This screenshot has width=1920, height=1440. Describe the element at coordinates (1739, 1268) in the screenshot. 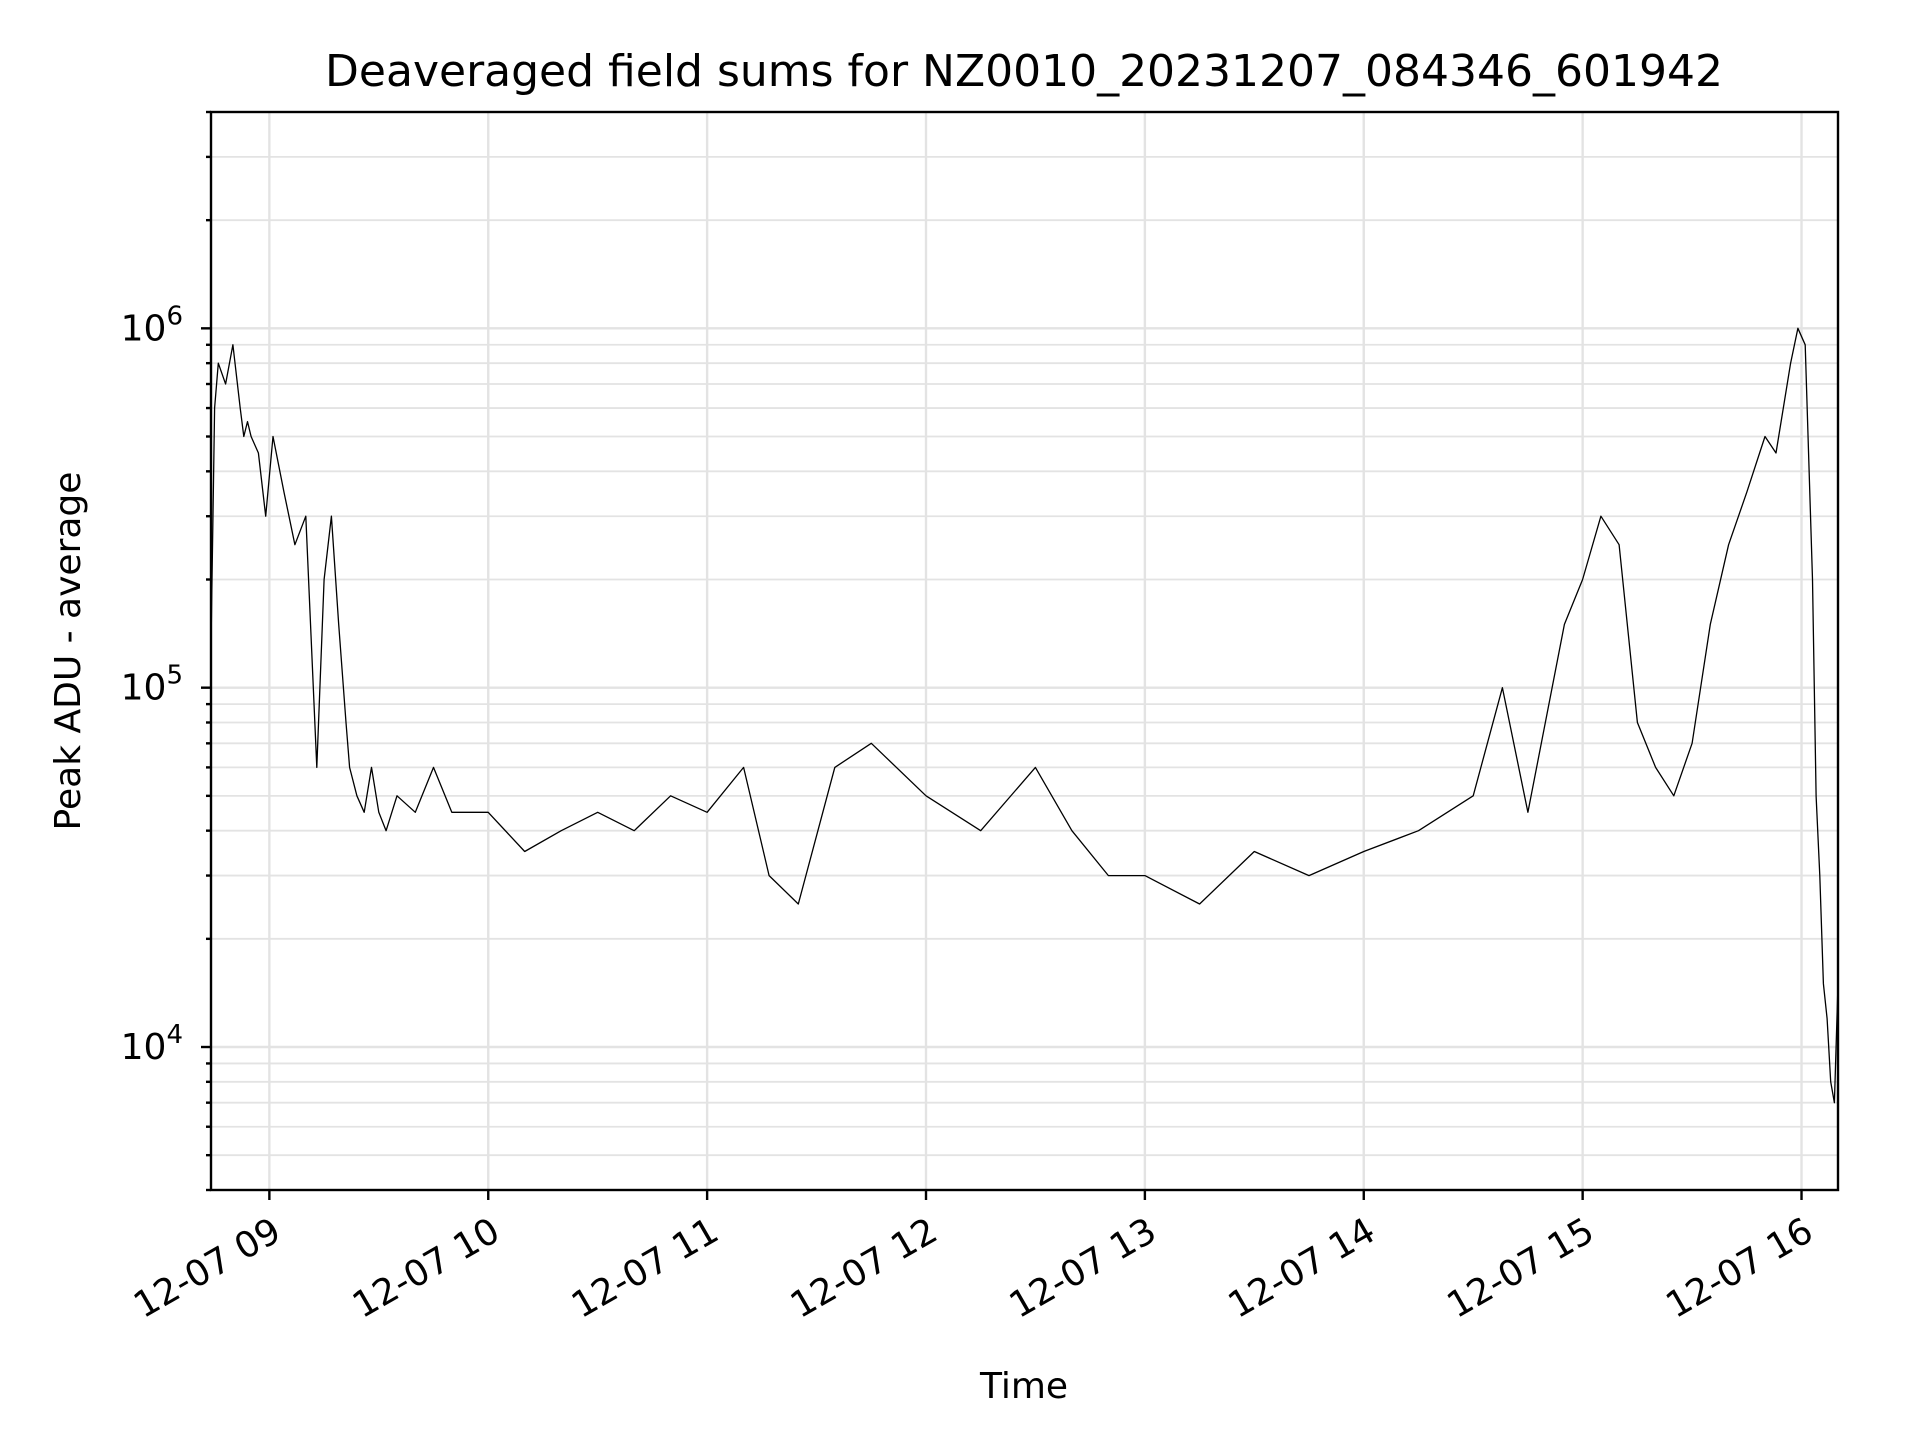

I see `x-tick-label: 12-07 16` at that location.